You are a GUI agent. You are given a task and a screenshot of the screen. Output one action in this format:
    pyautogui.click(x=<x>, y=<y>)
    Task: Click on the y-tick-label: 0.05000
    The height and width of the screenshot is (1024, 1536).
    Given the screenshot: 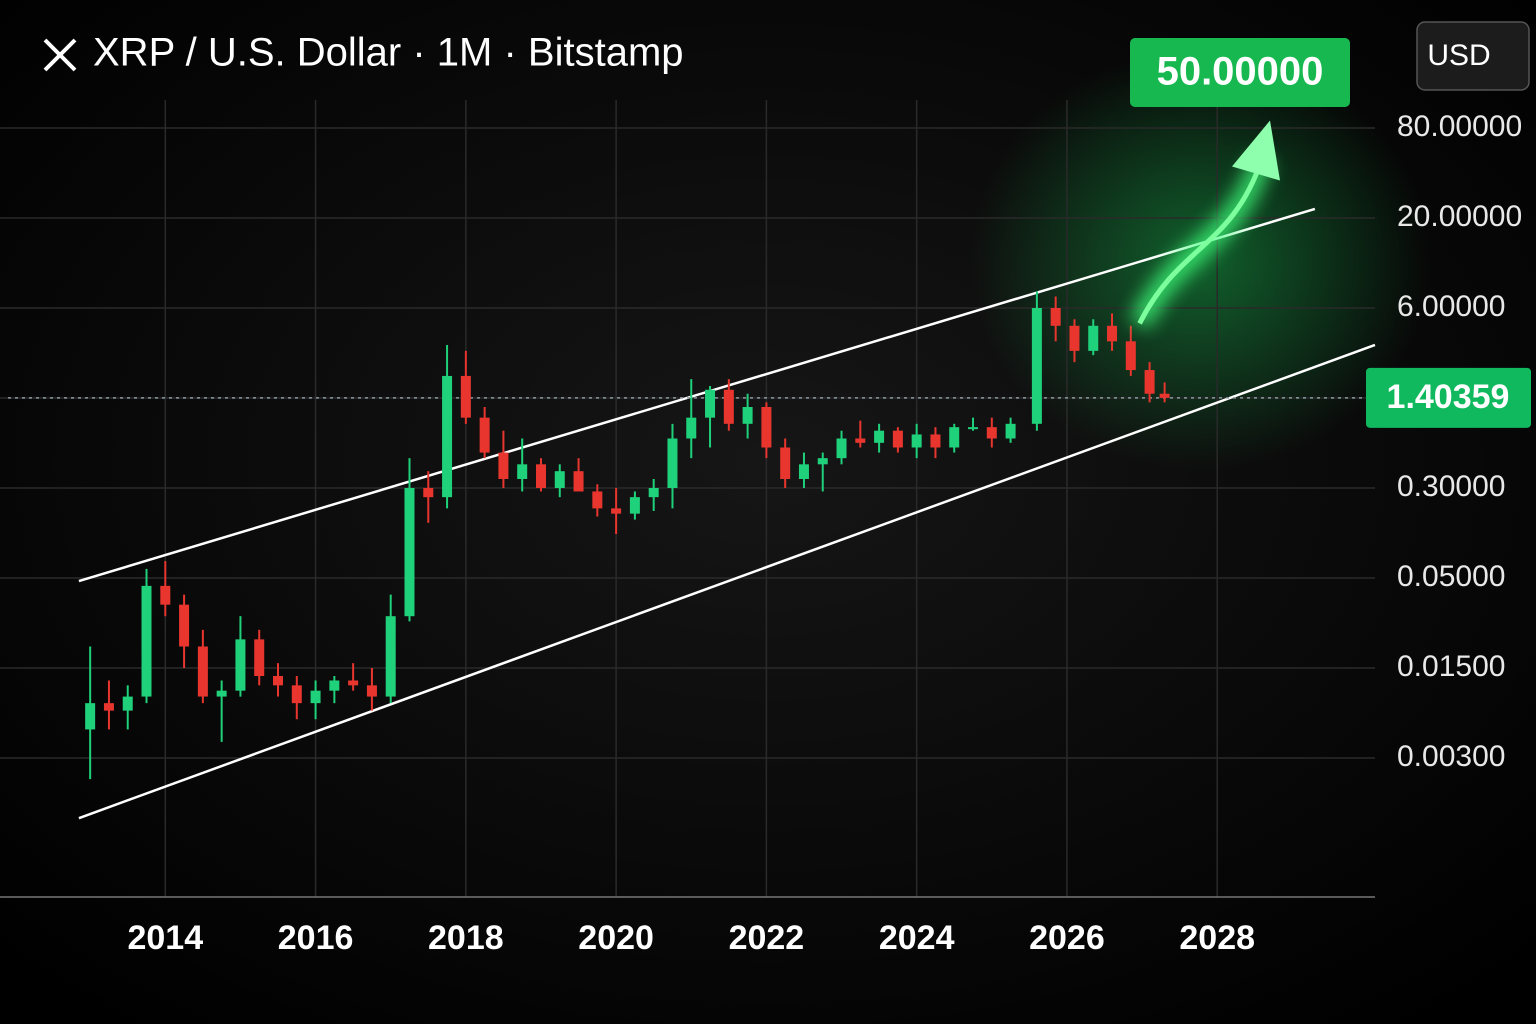 What is the action you would take?
    pyautogui.click(x=1451, y=576)
    